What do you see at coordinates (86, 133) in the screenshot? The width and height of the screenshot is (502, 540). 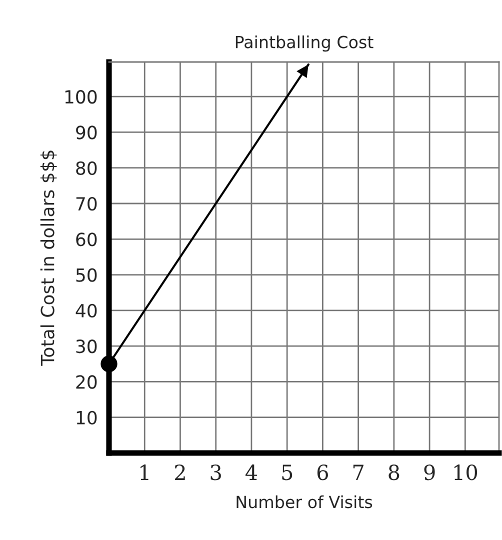 I see `y-tick-label: 90` at bounding box center [86, 133].